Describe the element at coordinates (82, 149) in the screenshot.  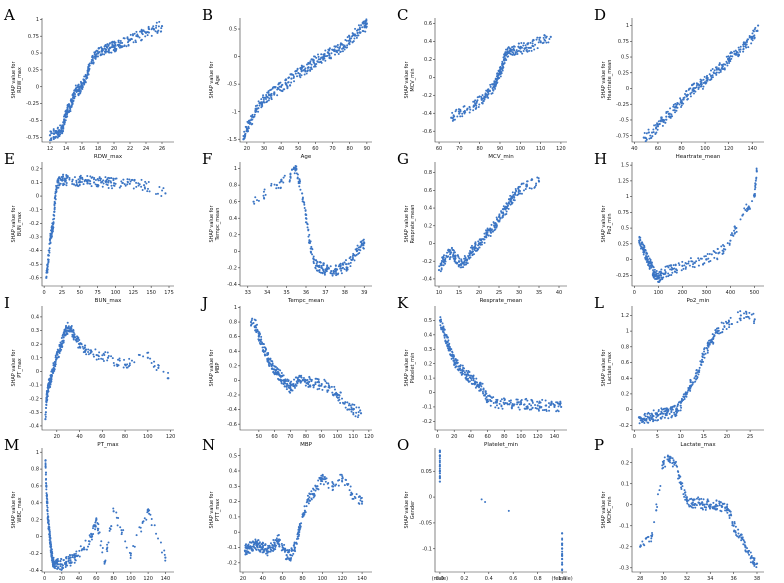
I see `x-tick-label: 16` at that location.